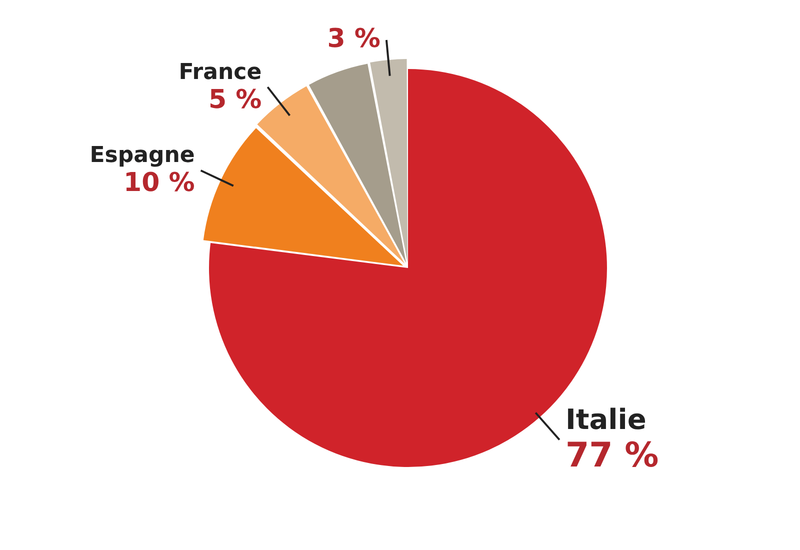  I want to click on slice-label: France, so click(220, 72).